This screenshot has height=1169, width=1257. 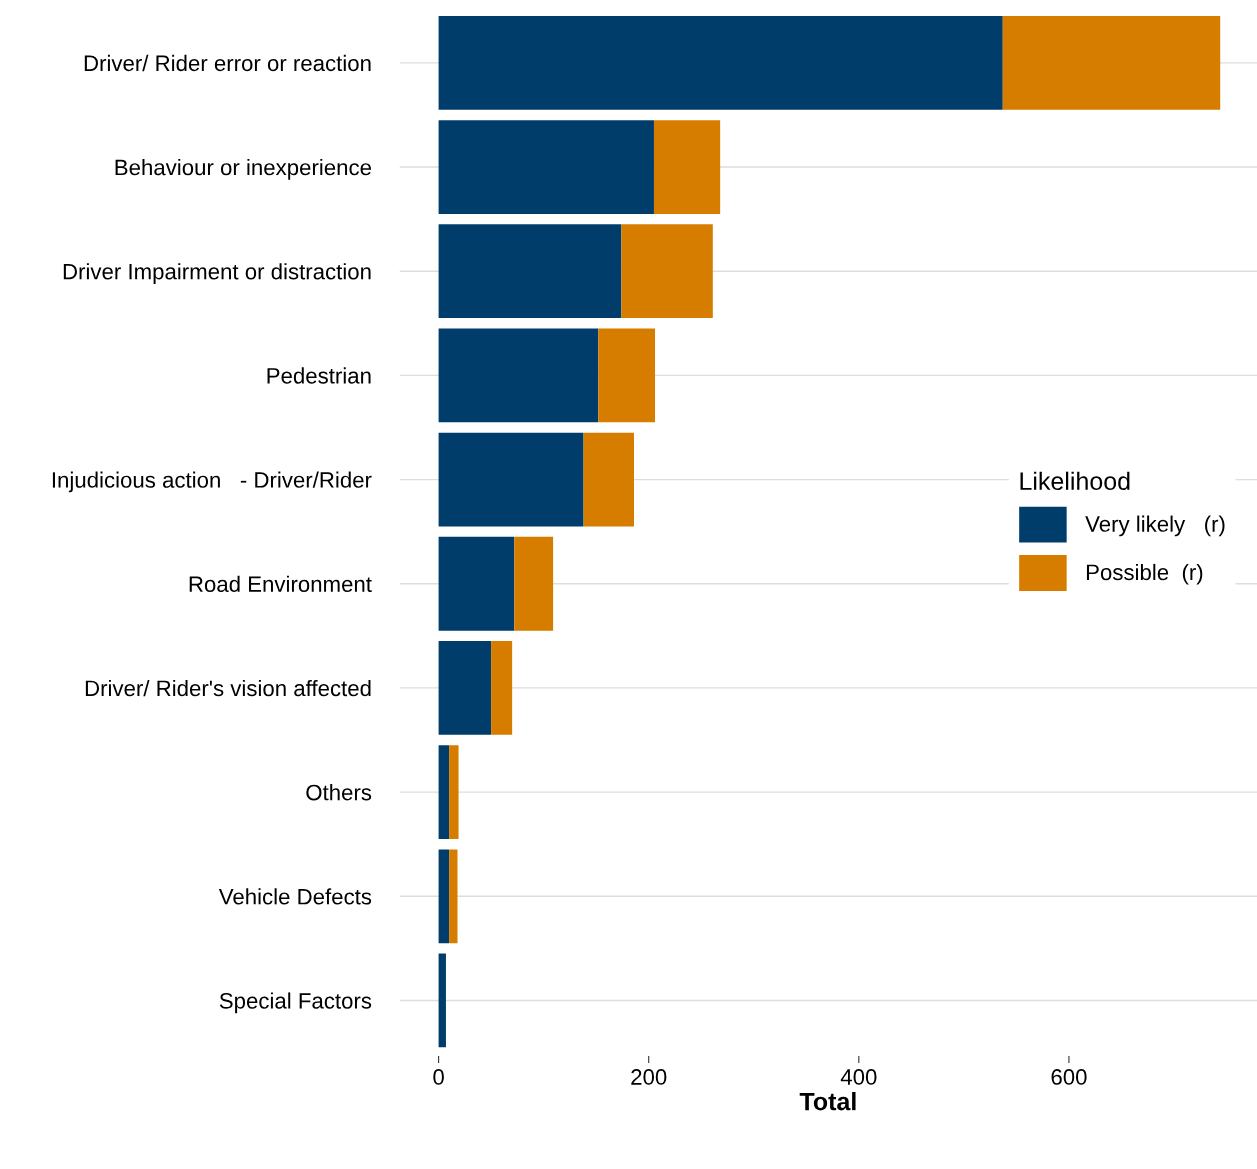 I want to click on x-tick-label: 400, so click(x=858, y=1077).